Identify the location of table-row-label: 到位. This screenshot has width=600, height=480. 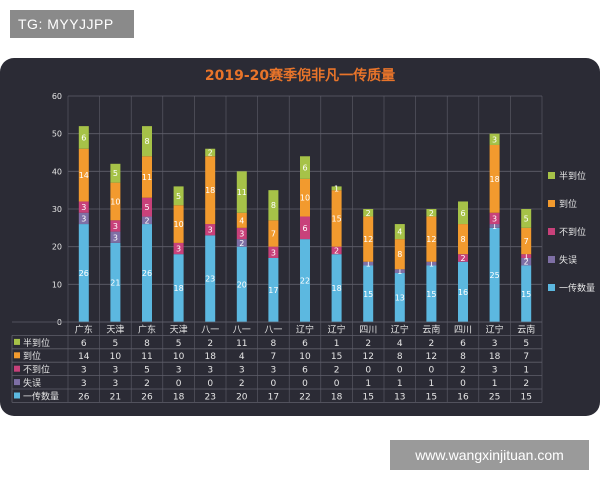
(32, 356).